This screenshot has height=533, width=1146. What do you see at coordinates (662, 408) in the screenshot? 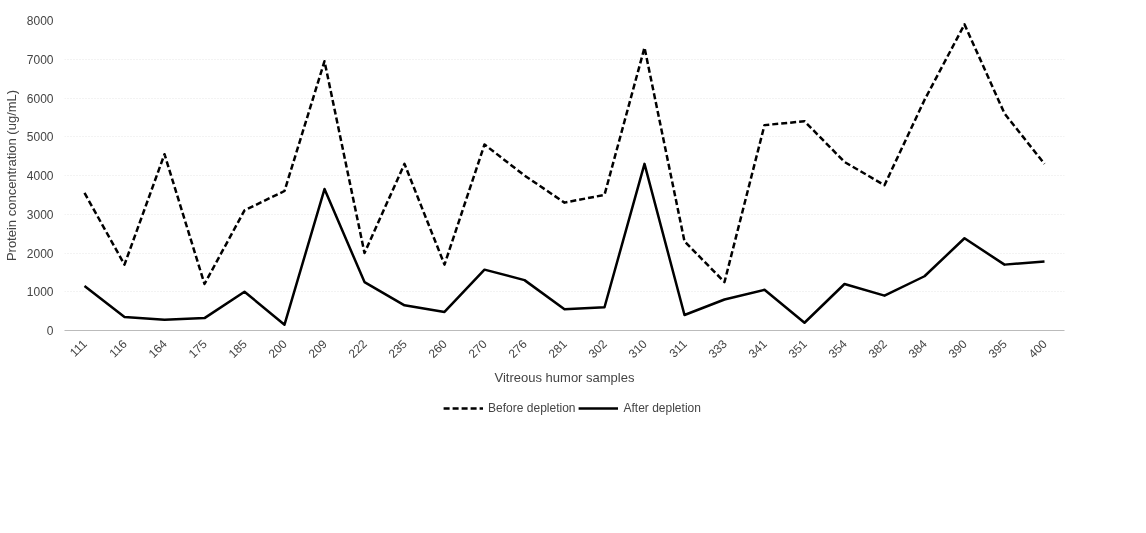
I see `legend-label: After depletion` at bounding box center [662, 408].